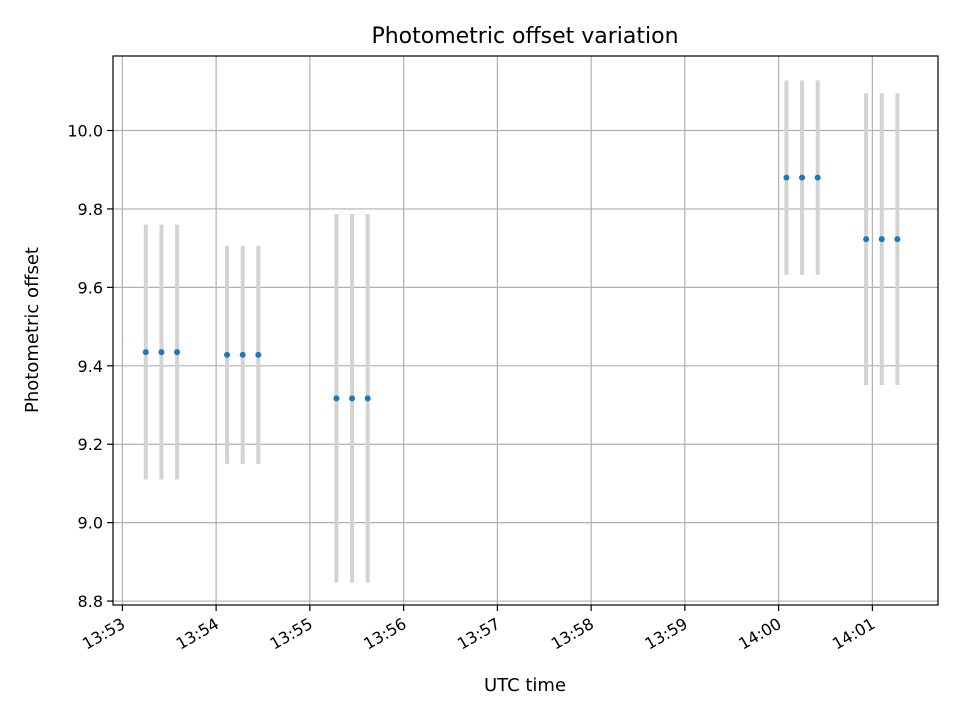  I want to click on y-tick-label: 10.0, so click(85, 131).